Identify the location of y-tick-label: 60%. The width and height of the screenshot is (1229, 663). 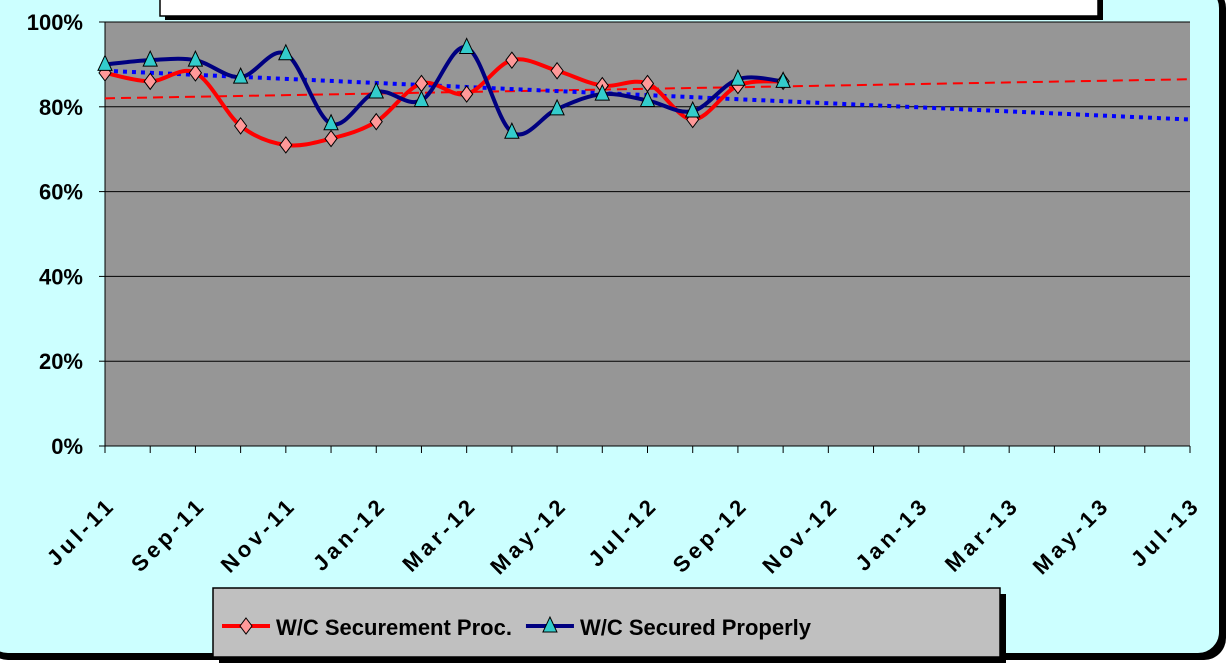
(61, 192).